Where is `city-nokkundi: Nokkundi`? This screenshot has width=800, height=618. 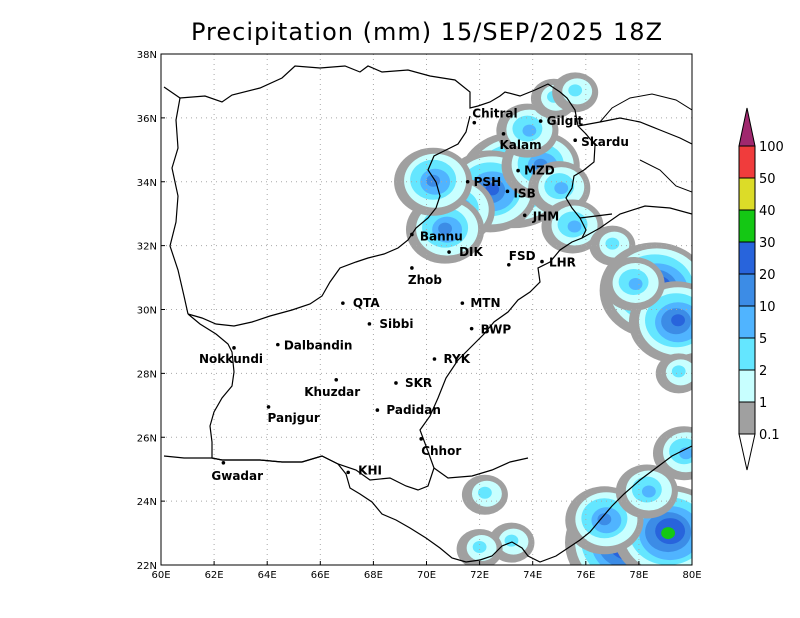 city-nokkundi: Nokkundi is located at coordinates (231, 356).